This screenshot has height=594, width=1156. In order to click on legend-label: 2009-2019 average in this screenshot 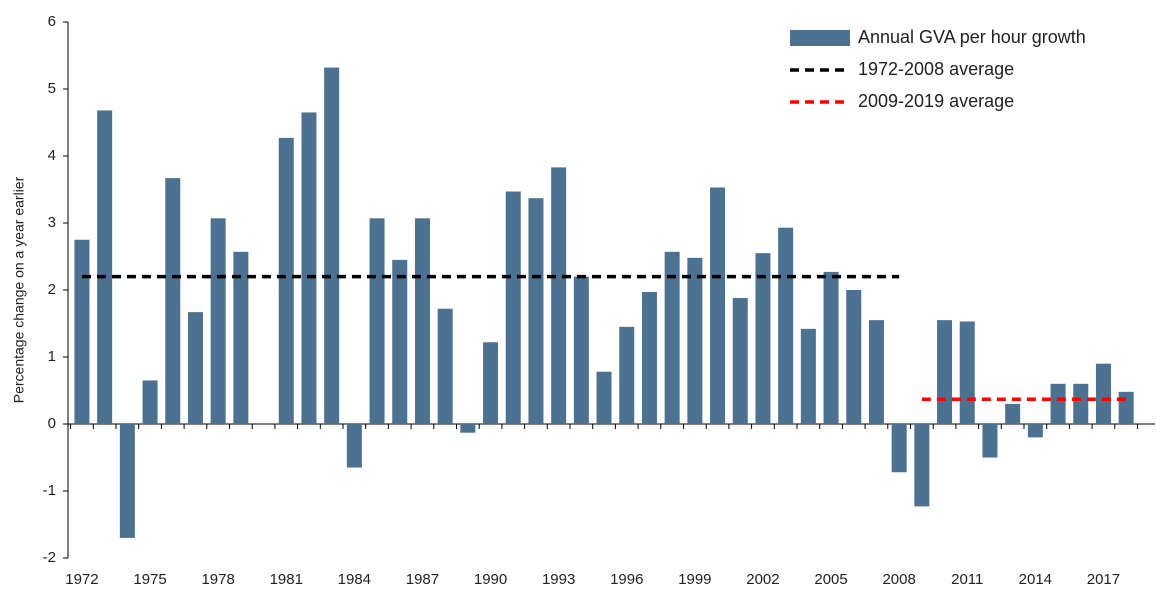, I will do `click(936, 101)`.